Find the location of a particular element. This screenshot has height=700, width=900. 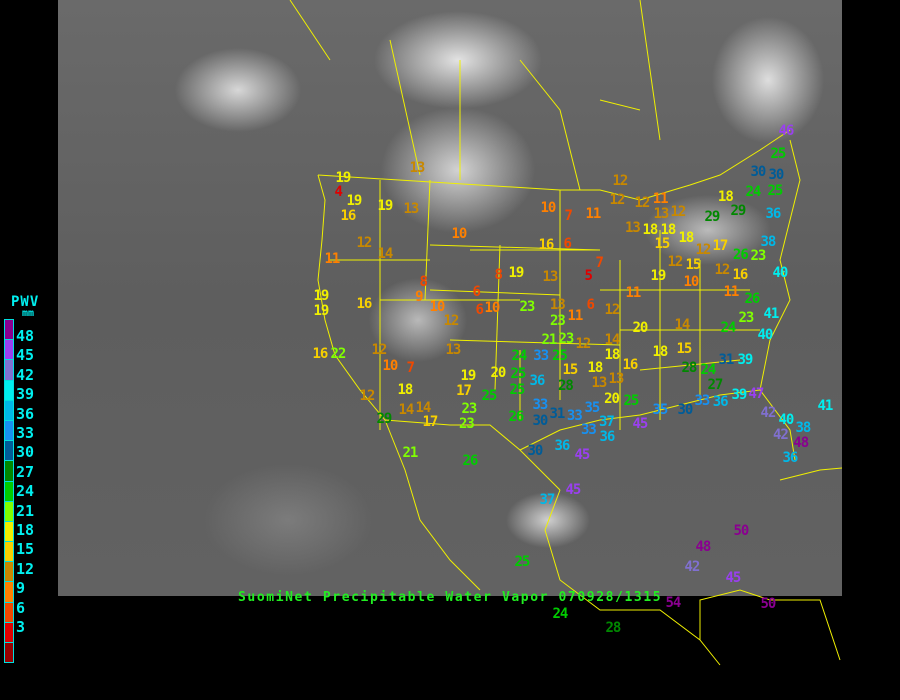

mexico-border is located at coordinates (472, 455).